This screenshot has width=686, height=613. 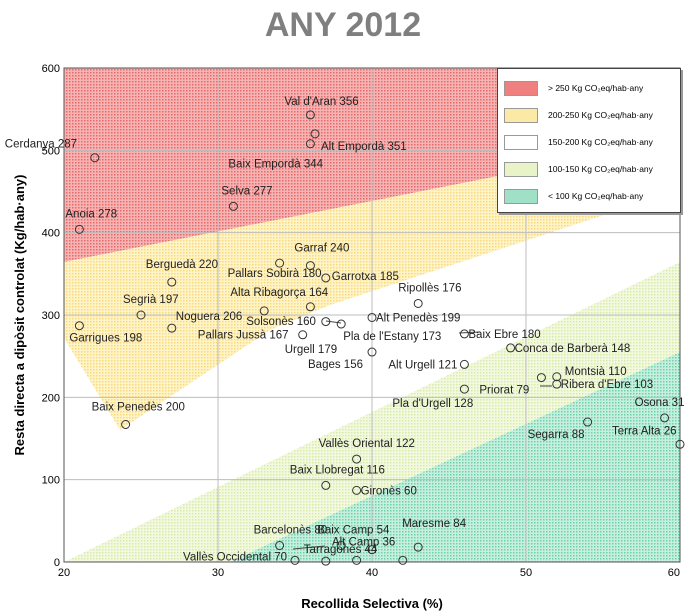 What do you see at coordinates (91, 214) in the screenshot?
I see `point-label: Anoia 278` at bounding box center [91, 214].